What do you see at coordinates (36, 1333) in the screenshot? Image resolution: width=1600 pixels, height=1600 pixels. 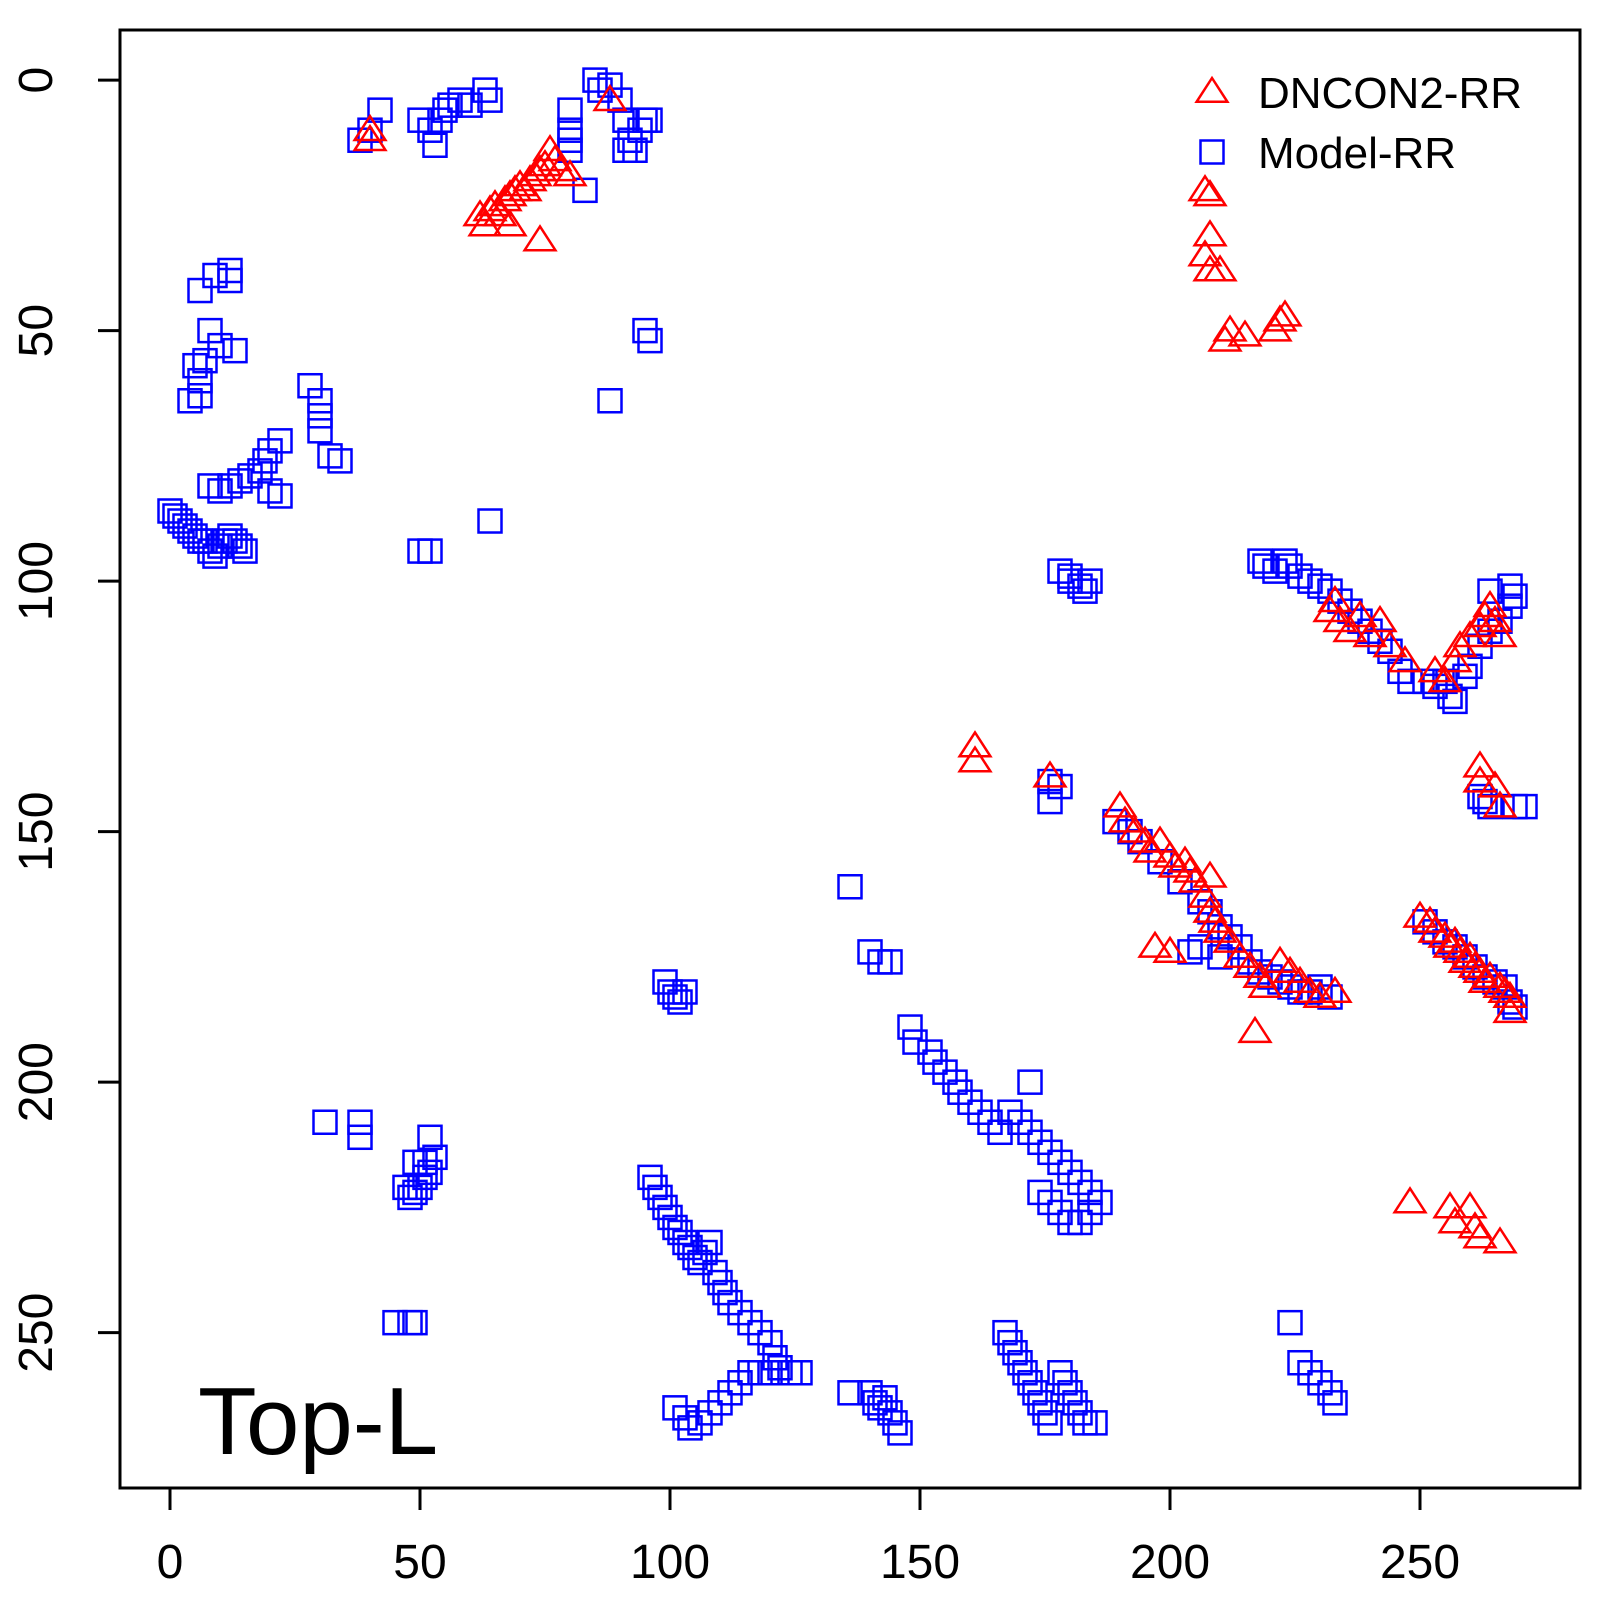 I see `y-tick-label: 250` at bounding box center [36, 1333].